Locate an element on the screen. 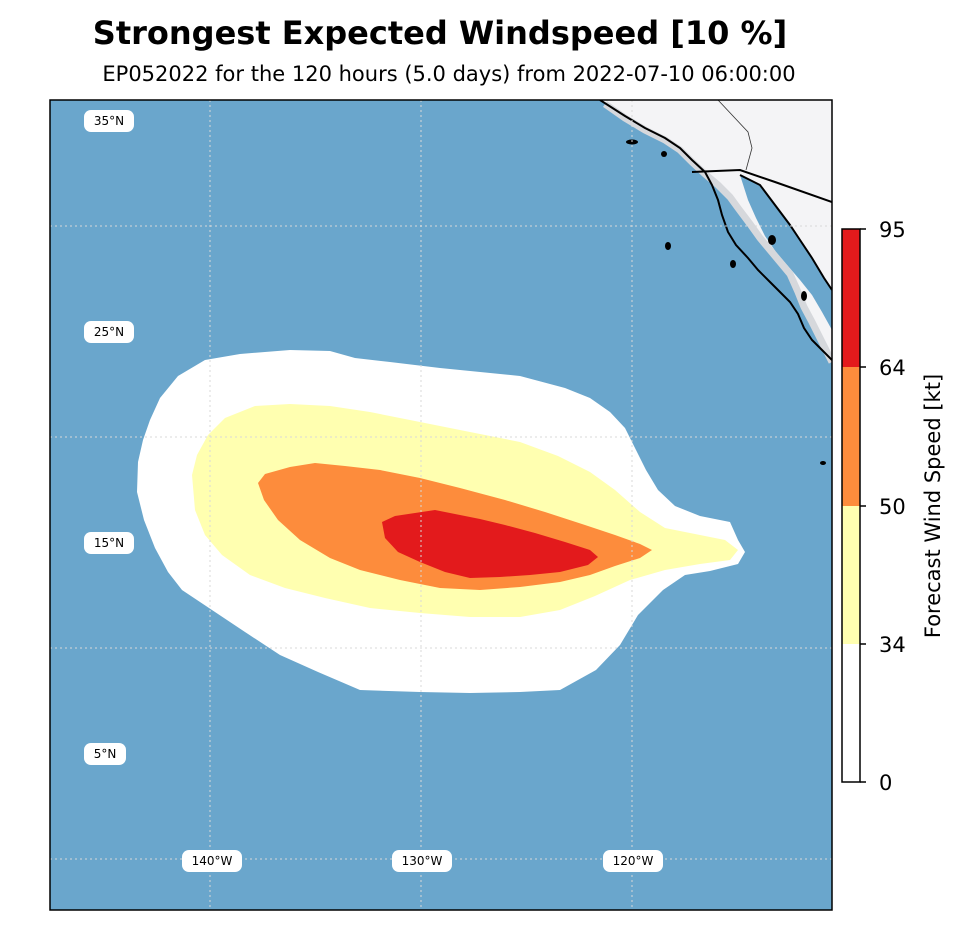  lat-label-35: 35°N is located at coordinates (109, 121).